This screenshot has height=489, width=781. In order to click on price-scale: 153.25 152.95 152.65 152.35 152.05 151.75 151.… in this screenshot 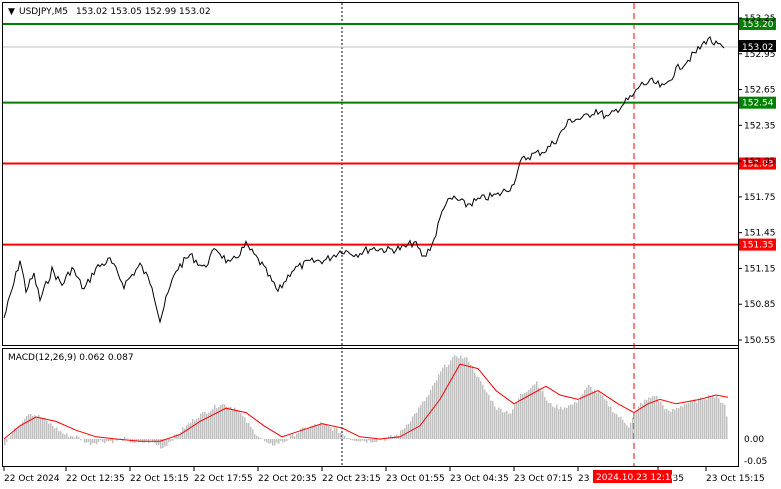, I will do `click(757, 180)`.